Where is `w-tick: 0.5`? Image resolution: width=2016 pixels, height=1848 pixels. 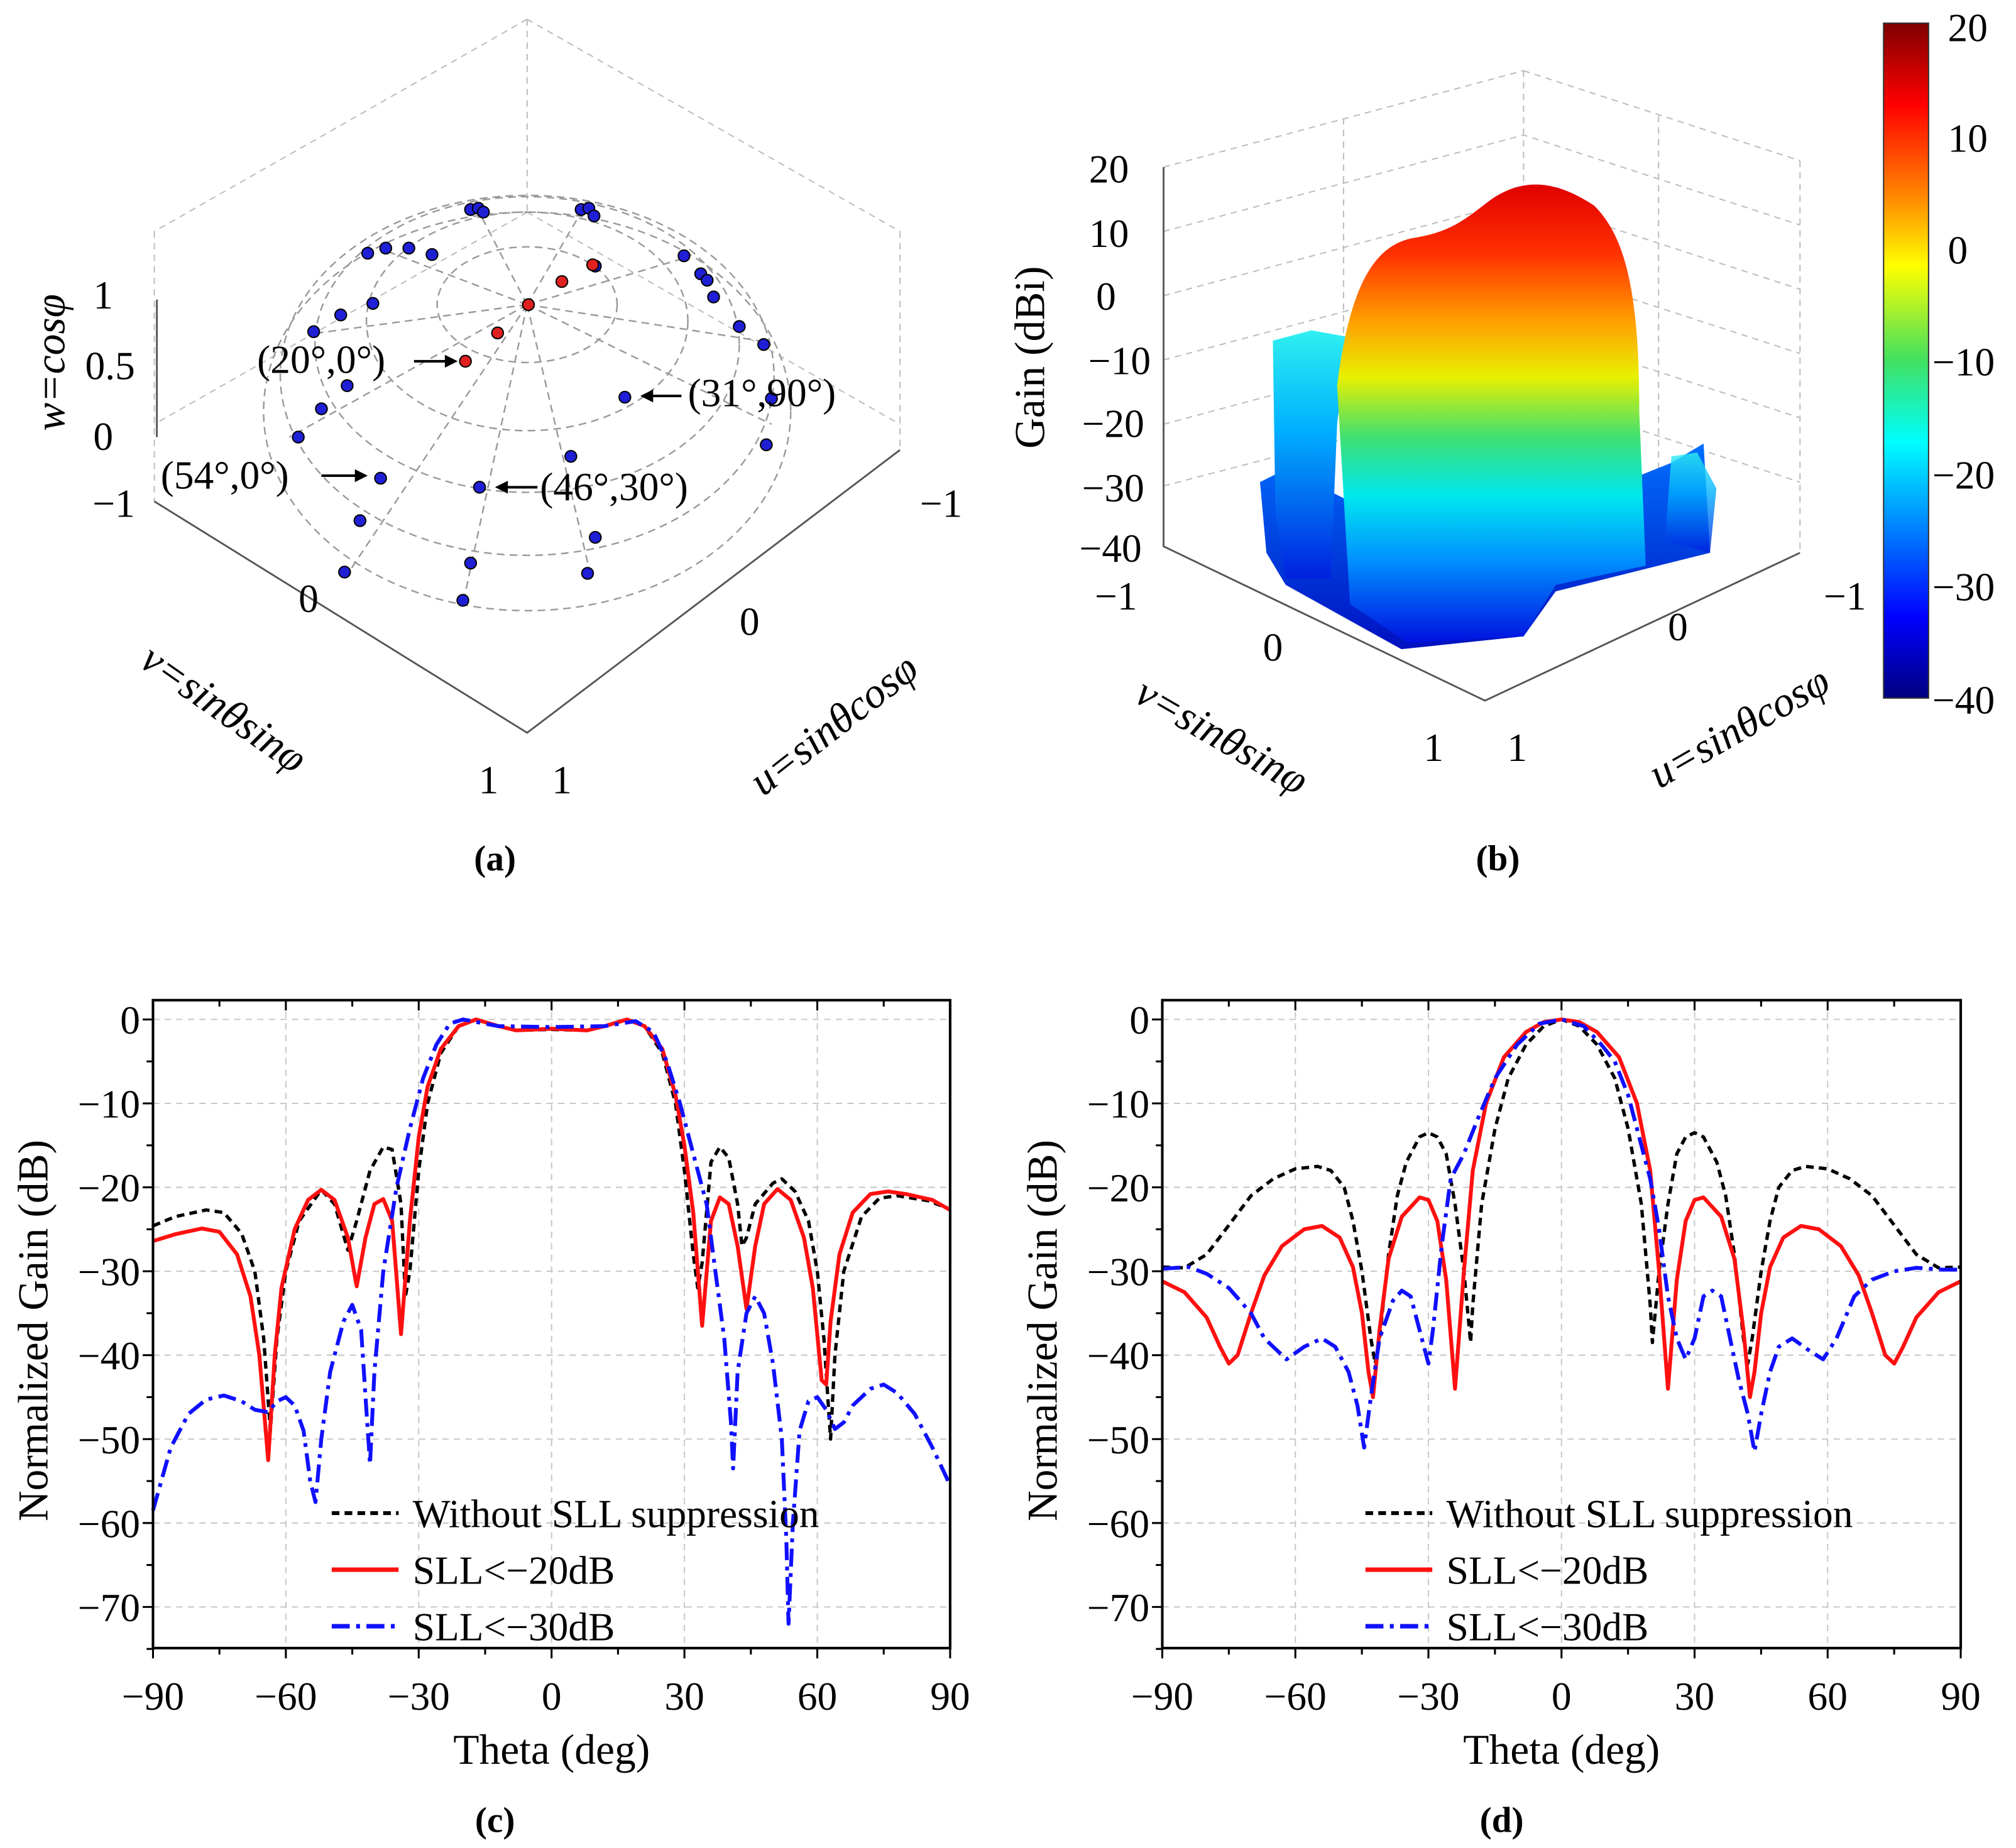 w-tick: 0.5 is located at coordinates (110, 366).